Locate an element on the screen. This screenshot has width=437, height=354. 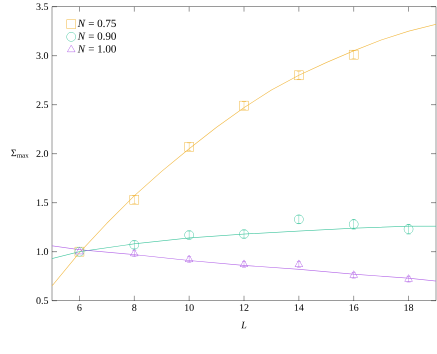
y-tick-label: 0.5 is located at coordinates (42, 300).